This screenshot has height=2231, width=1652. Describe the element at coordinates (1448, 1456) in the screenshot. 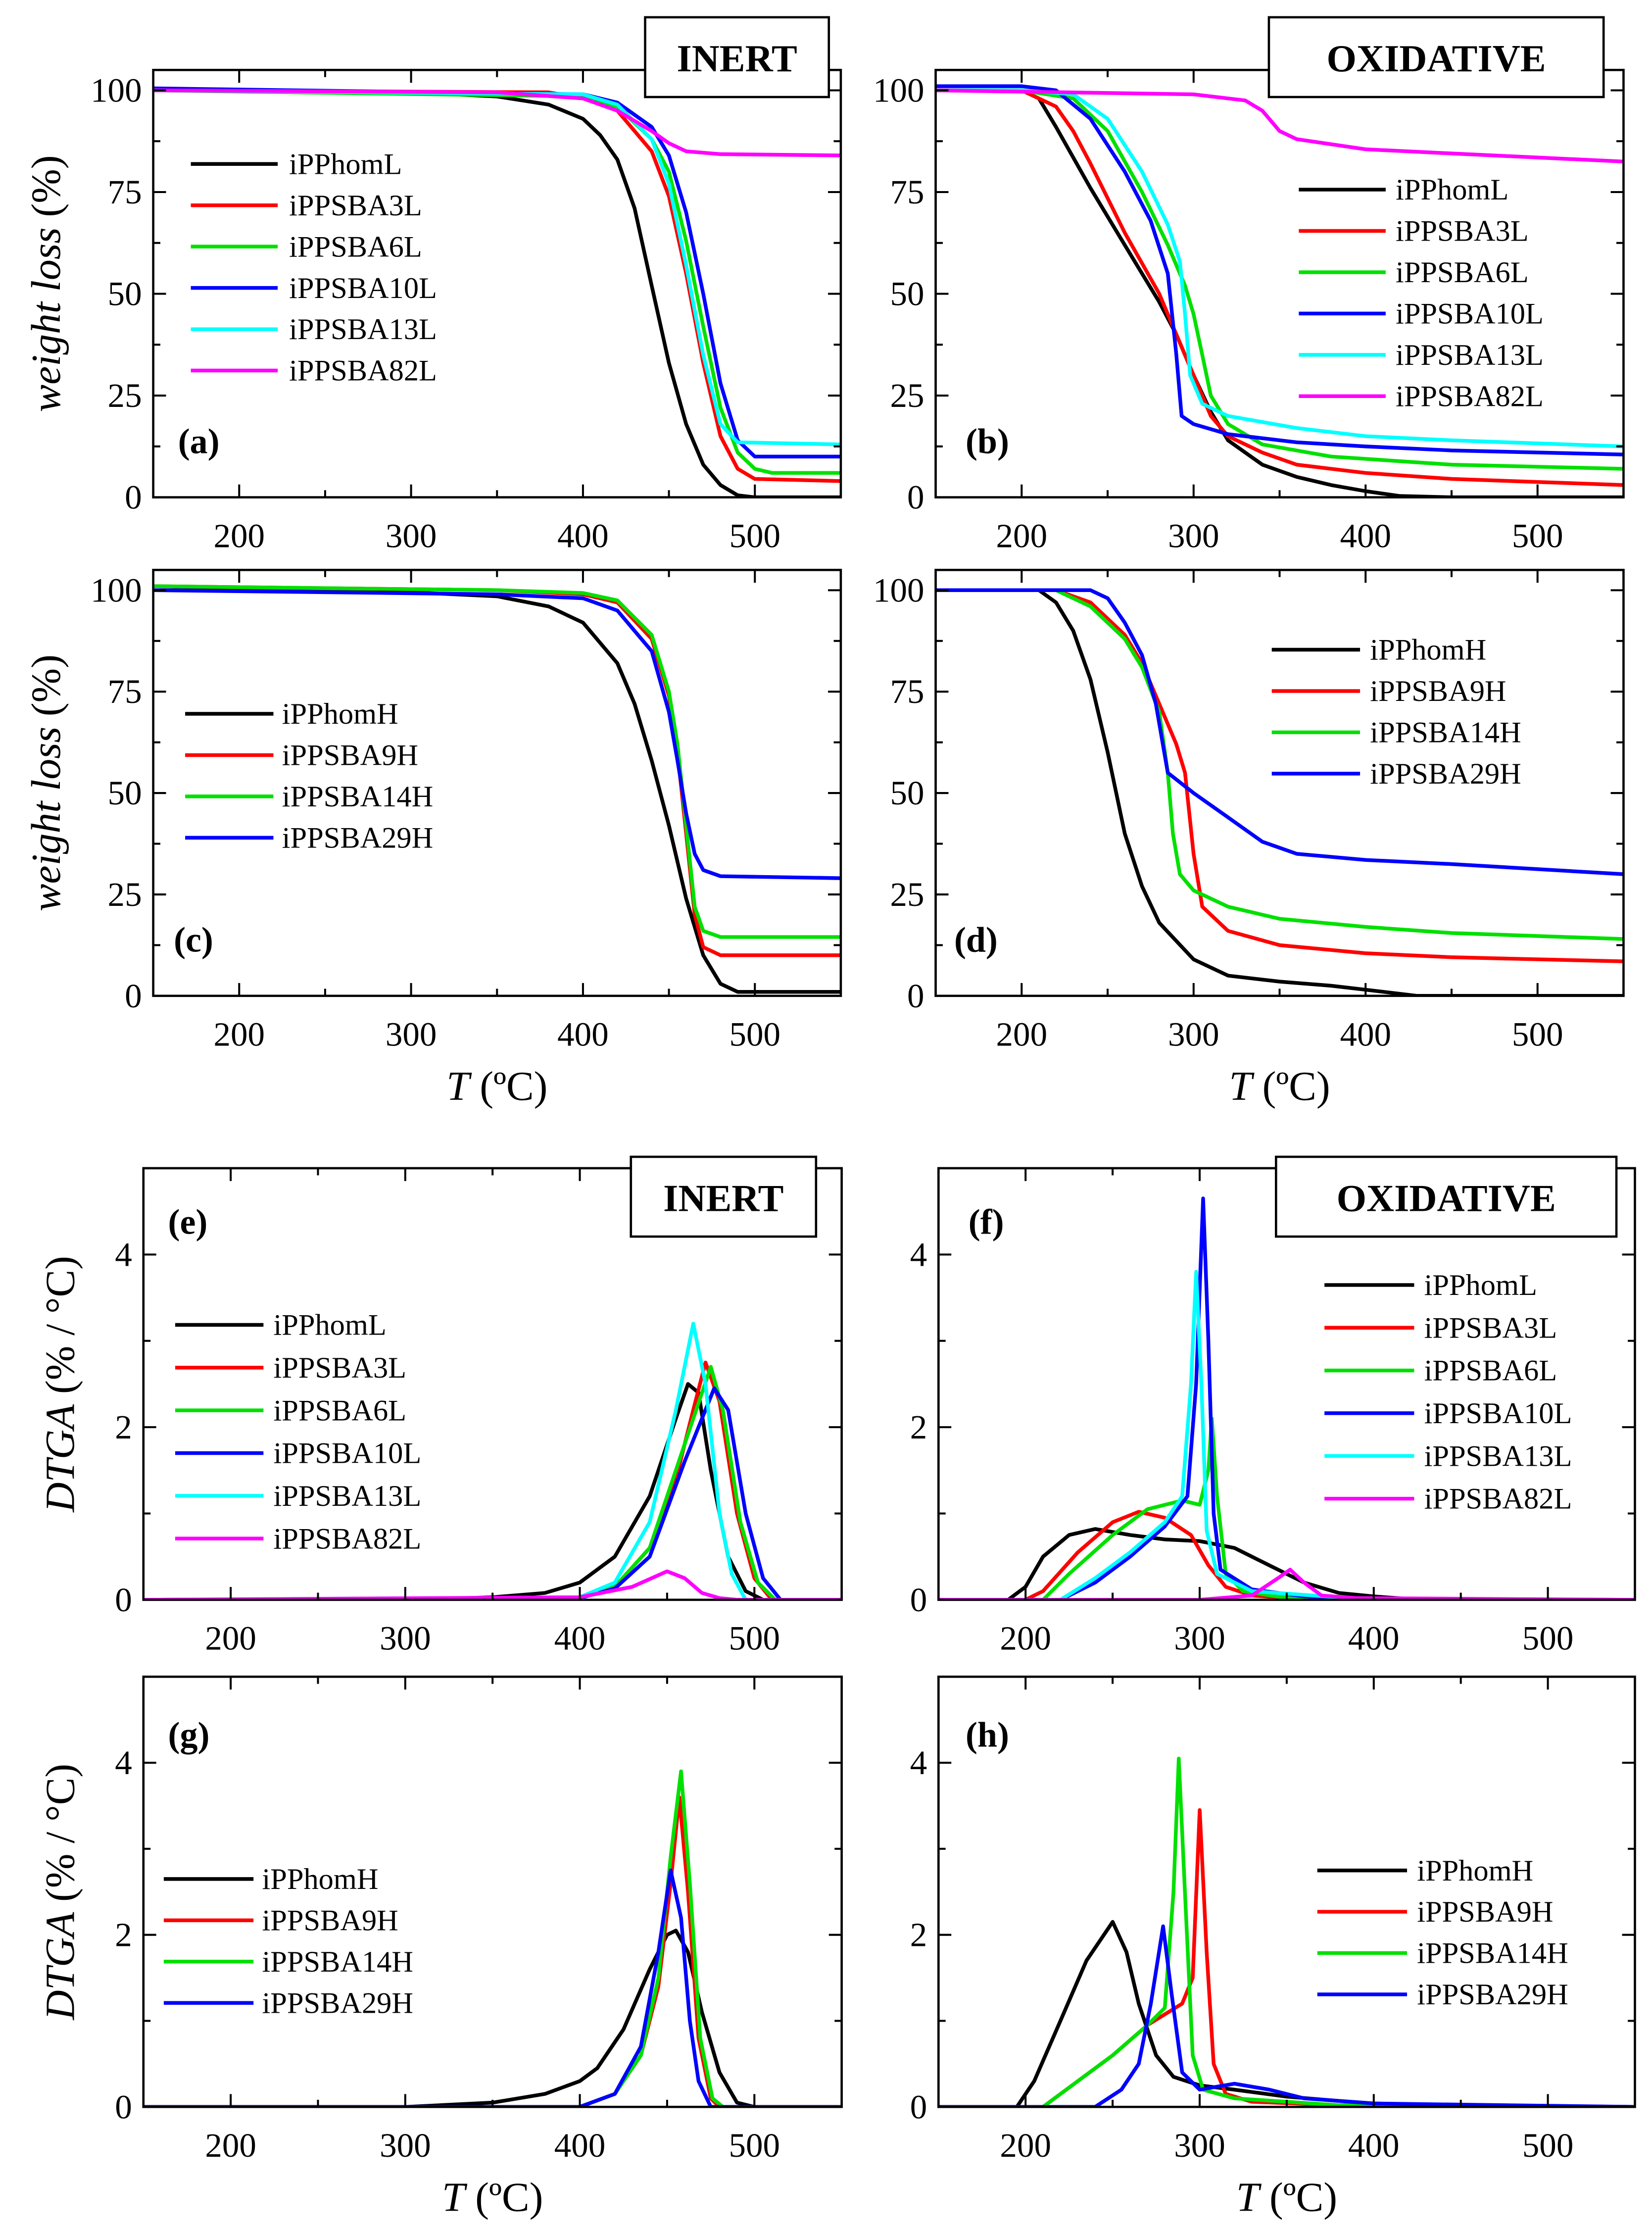

I see `legend-item: iPPSBA13L` at that location.